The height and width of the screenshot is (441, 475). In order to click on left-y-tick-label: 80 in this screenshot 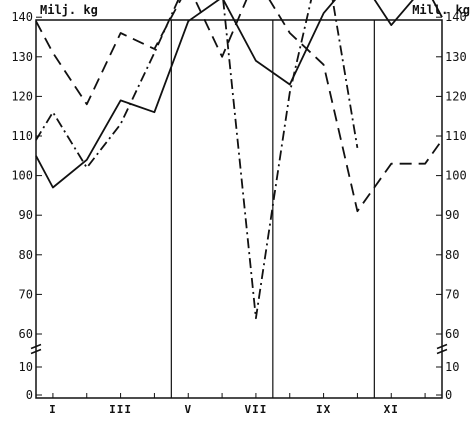, I will do `click(26, 255)`.